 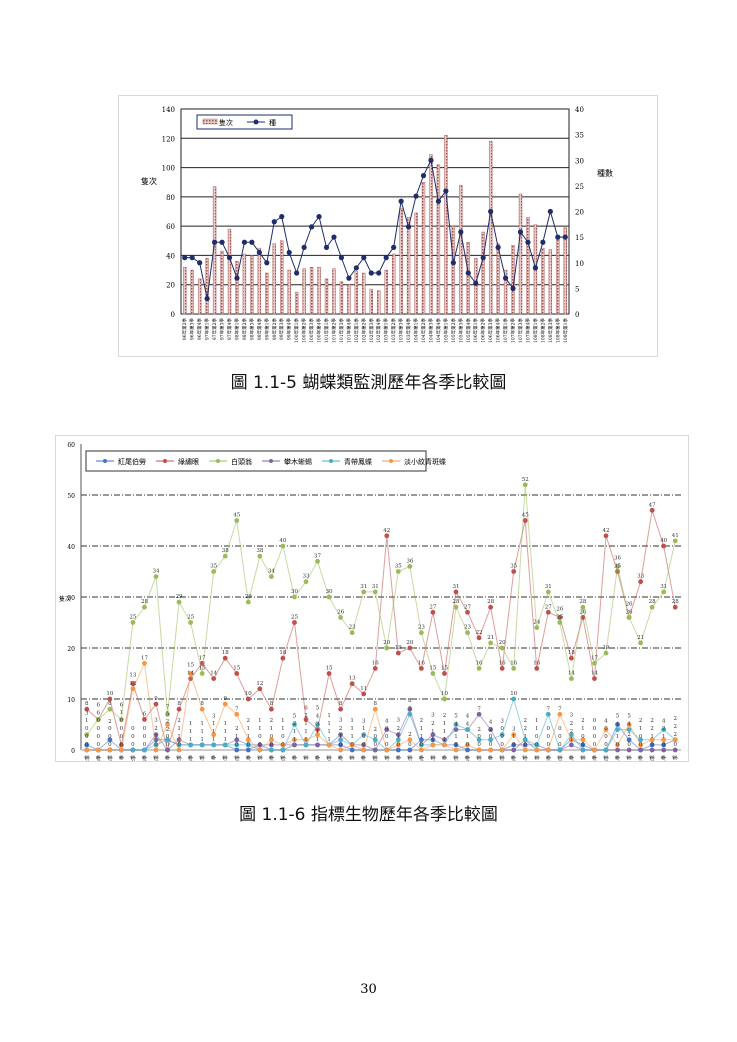 What do you see at coordinates (577, 289) in the screenshot?
I see `y-right-tick-label: 5` at bounding box center [577, 289].